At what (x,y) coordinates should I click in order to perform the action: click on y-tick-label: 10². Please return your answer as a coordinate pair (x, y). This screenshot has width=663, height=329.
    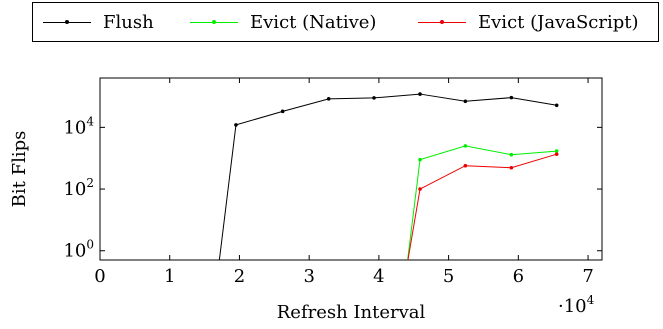
    Looking at the image, I should click on (78, 188).